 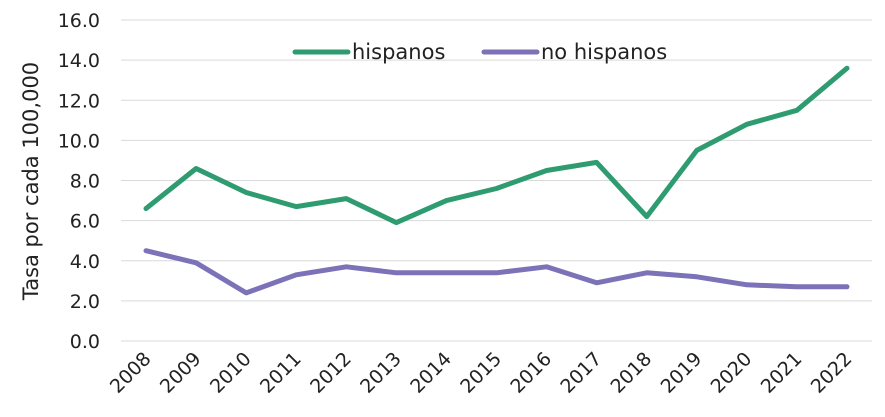 What do you see at coordinates (479, 52) in the screenshot?
I see `legend: hispanos no hispanos` at bounding box center [479, 52].